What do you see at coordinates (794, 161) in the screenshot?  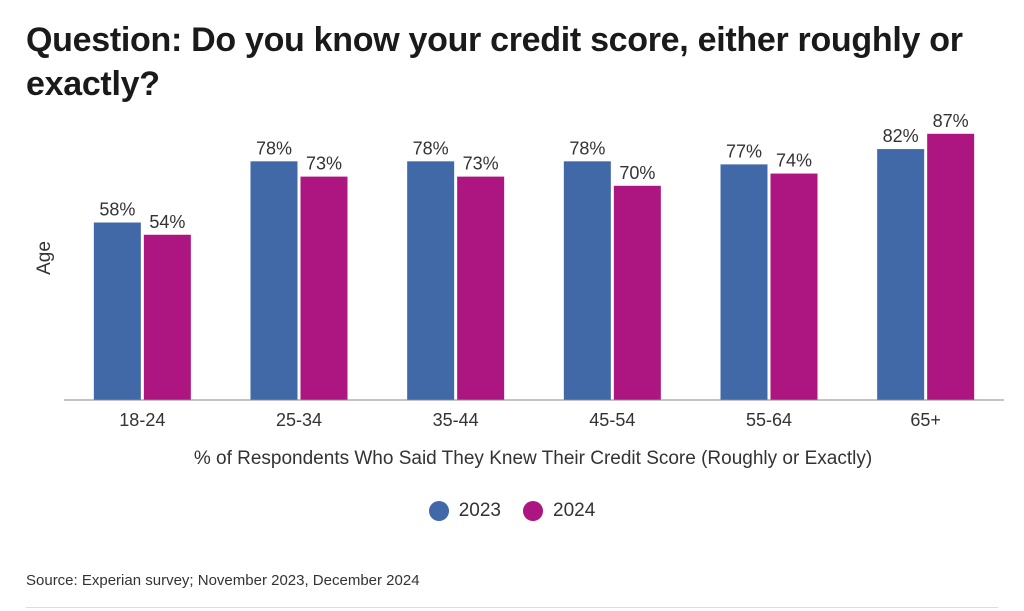 I see `data-label-2024-55-64: 74%` at bounding box center [794, 161].